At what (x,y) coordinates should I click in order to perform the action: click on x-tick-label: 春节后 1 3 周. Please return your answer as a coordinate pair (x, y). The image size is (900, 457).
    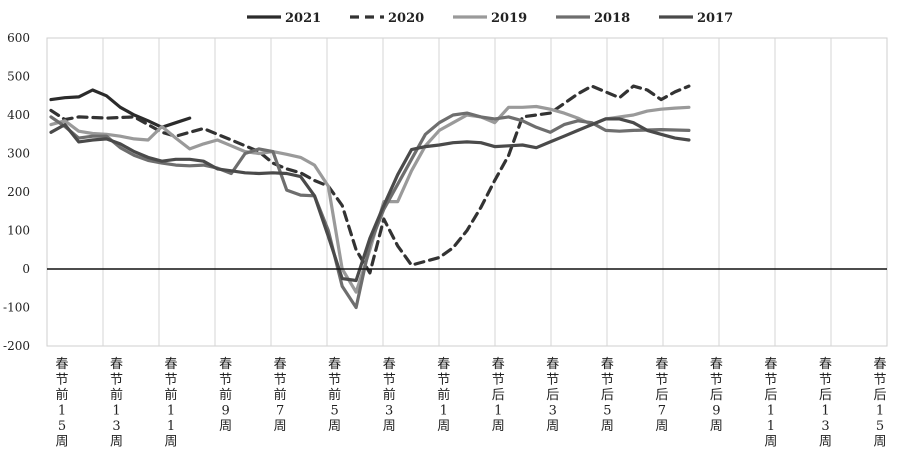
    Looking at the image, I should click on (825, 403).